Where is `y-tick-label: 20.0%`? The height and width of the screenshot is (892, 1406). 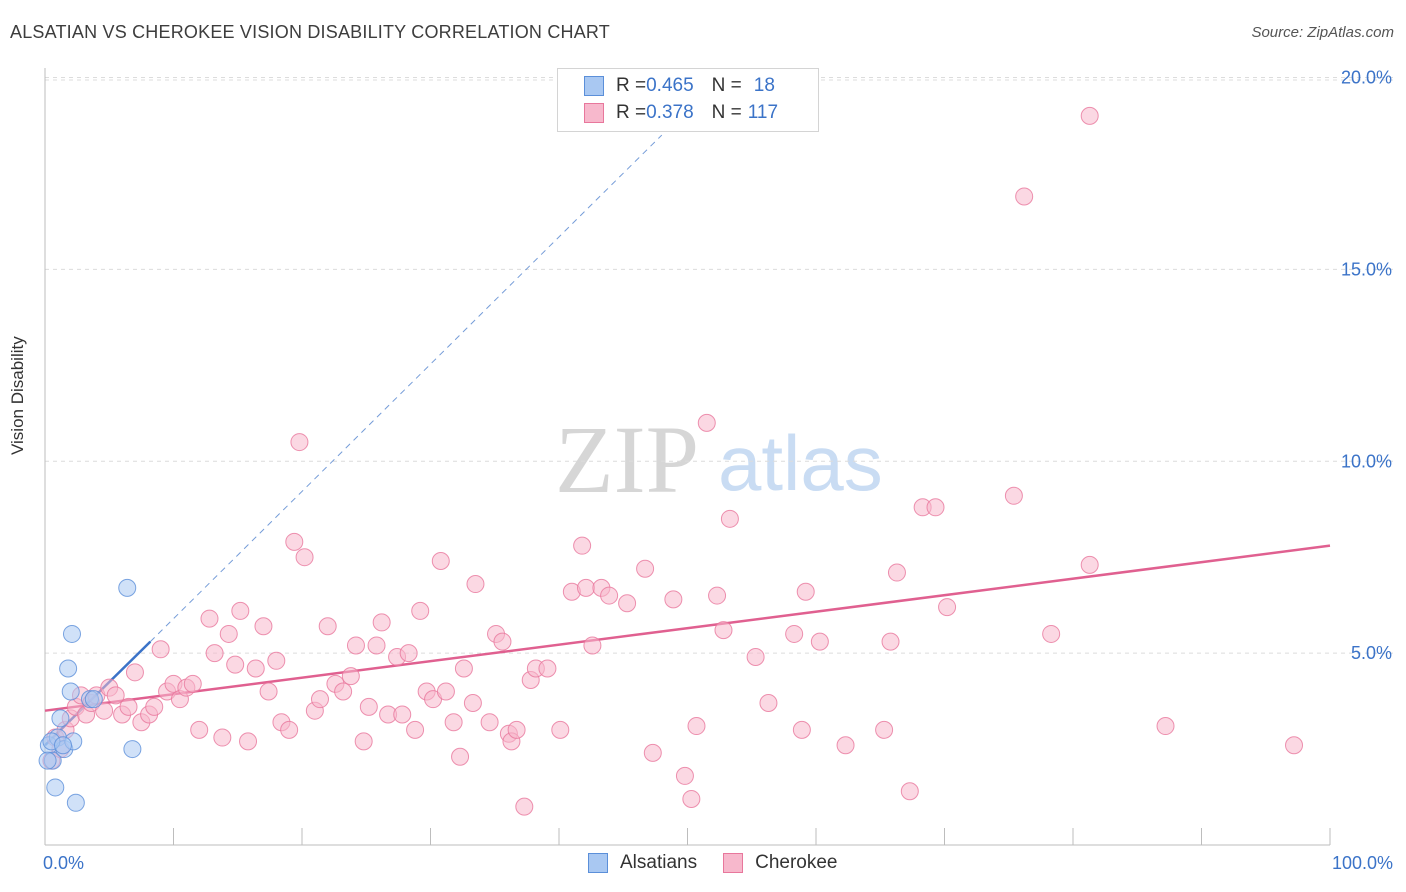
y-tick-label: 20.0% is located at coordinates (1366, 78).